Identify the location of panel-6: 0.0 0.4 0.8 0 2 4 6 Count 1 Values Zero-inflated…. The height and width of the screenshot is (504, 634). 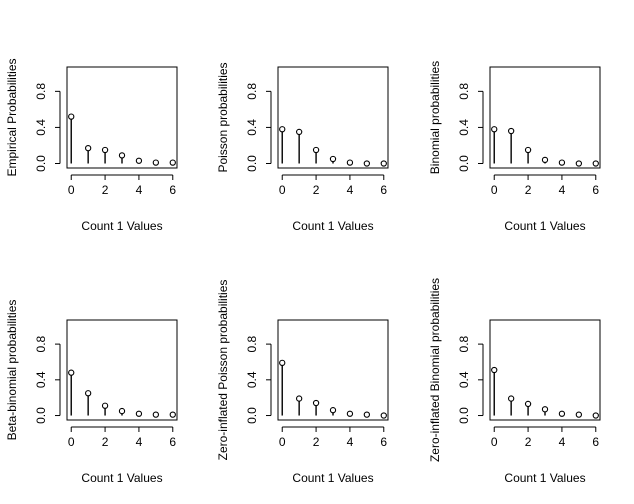
(514, 381).